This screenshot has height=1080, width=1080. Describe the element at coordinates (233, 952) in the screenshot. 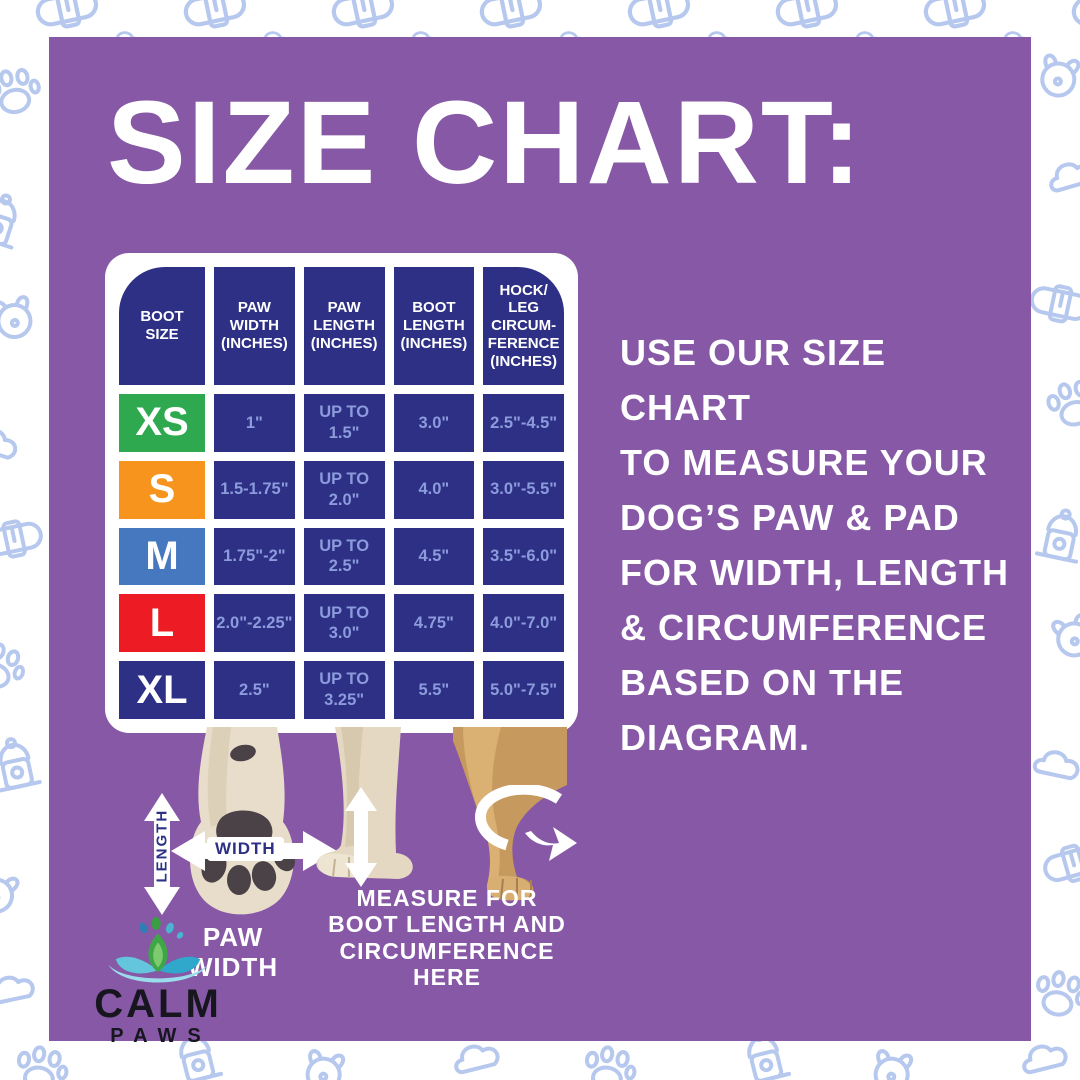

I see `paw-width-caption: PAW WIDTH` at that location.